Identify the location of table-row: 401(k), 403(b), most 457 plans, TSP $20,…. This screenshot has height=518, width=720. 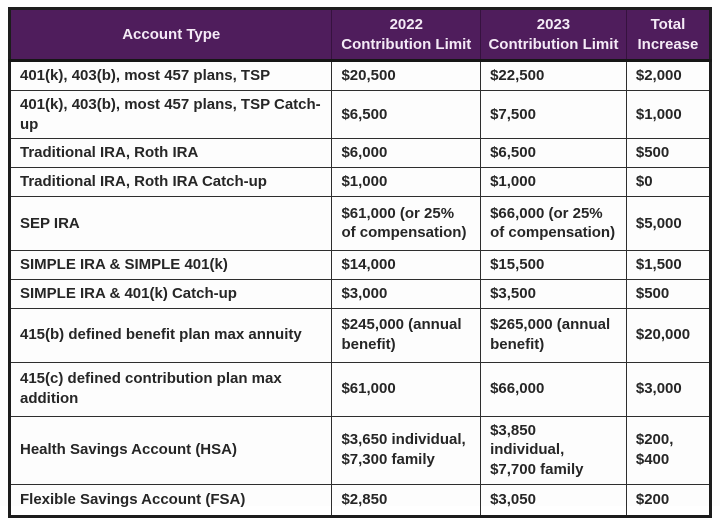
(360, 75).